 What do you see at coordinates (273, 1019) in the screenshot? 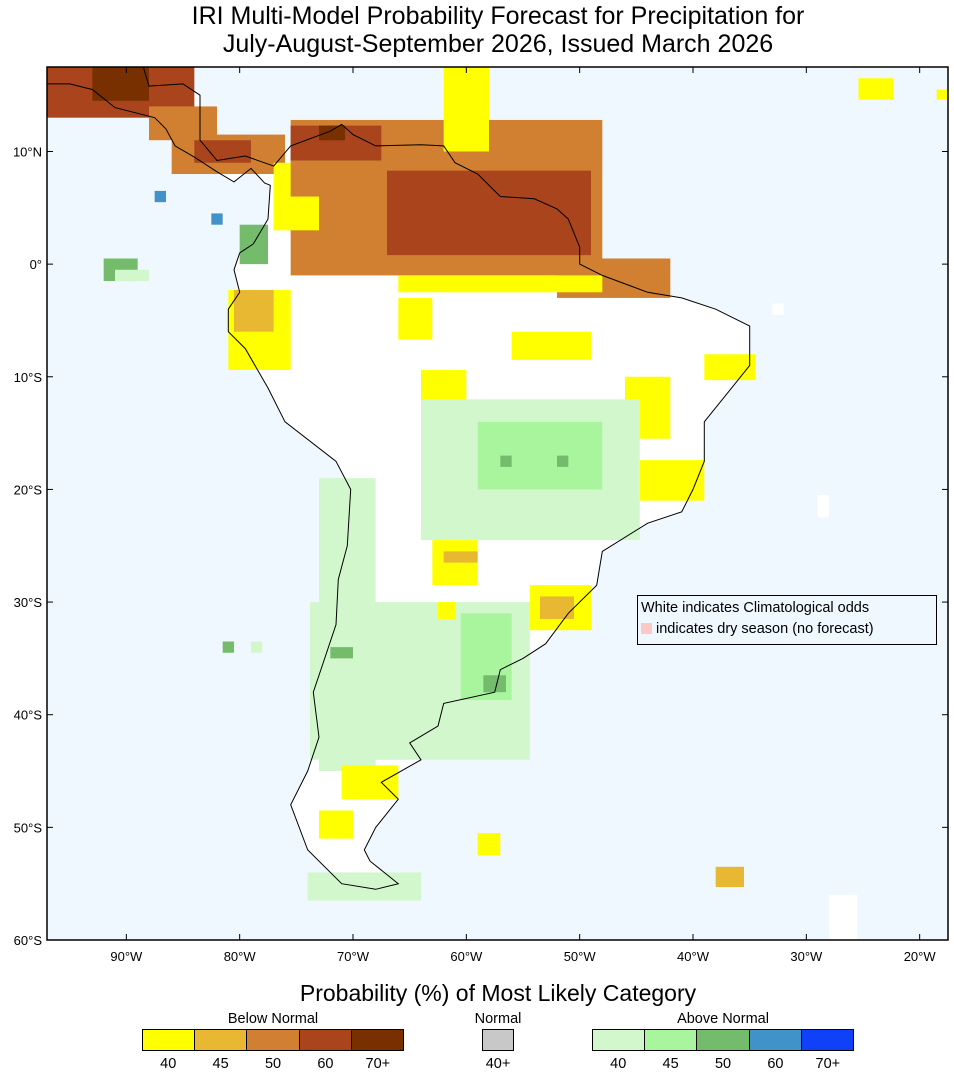
I see `legend-below-label: Below Normal` at bounding box center [273, 1019].